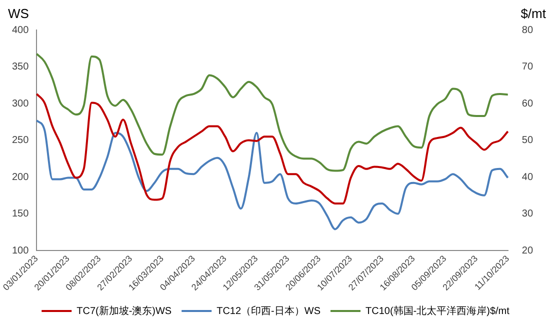 This screenshot has width=551, height=326. What do you see at coordinates (21, 104) in the screenshot?
I see `y-tick-label: 300` at bounding box center [21, 104].